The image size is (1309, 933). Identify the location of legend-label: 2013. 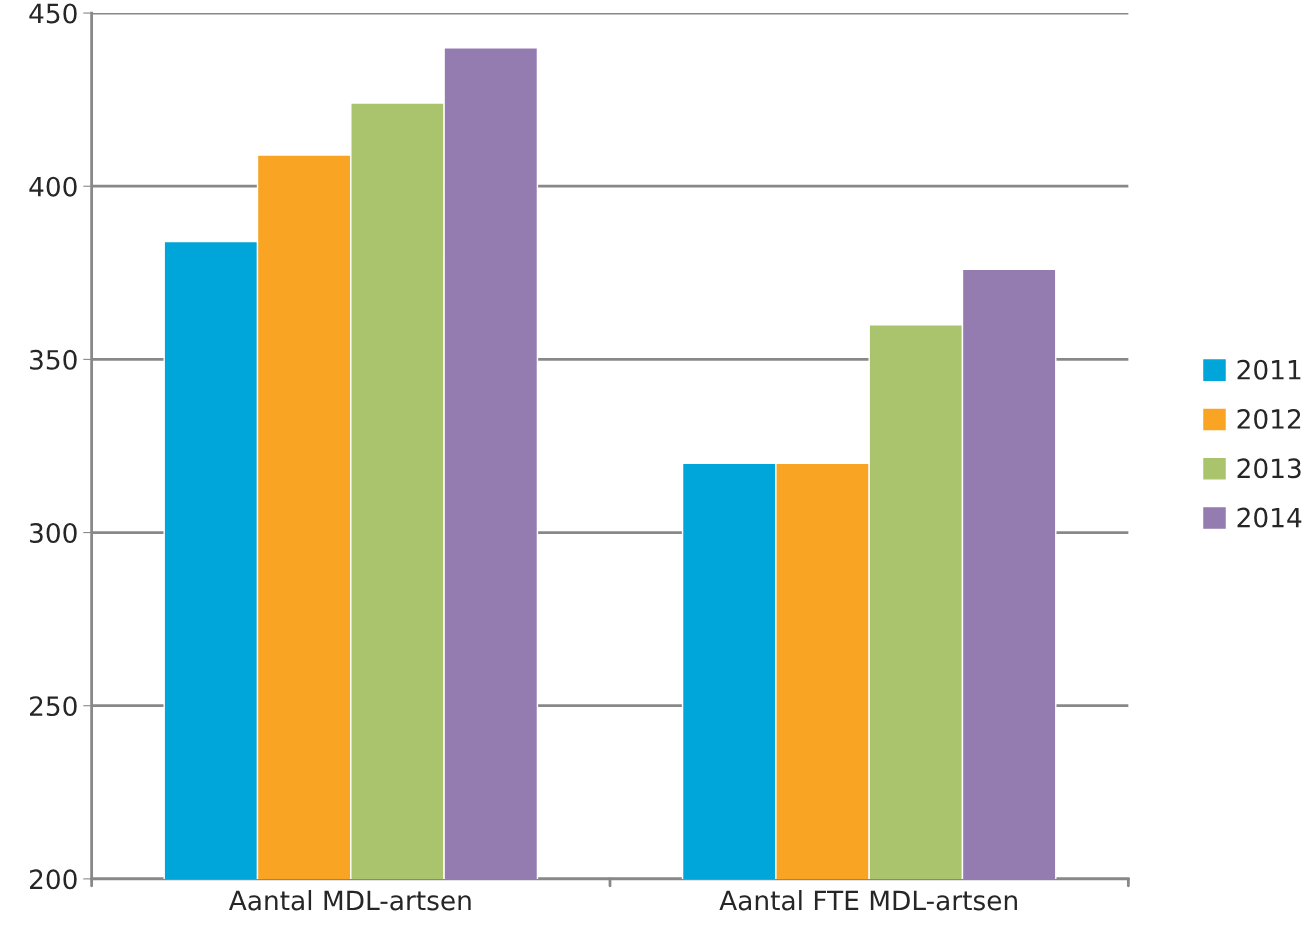
(1269, 468).